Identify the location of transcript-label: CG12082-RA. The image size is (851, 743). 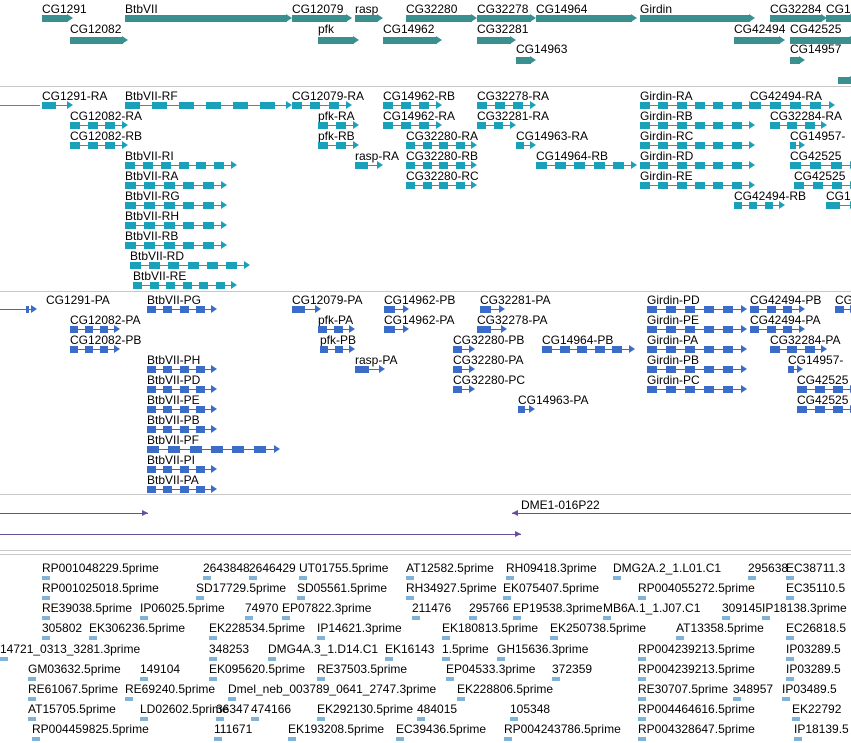
(106, 116).